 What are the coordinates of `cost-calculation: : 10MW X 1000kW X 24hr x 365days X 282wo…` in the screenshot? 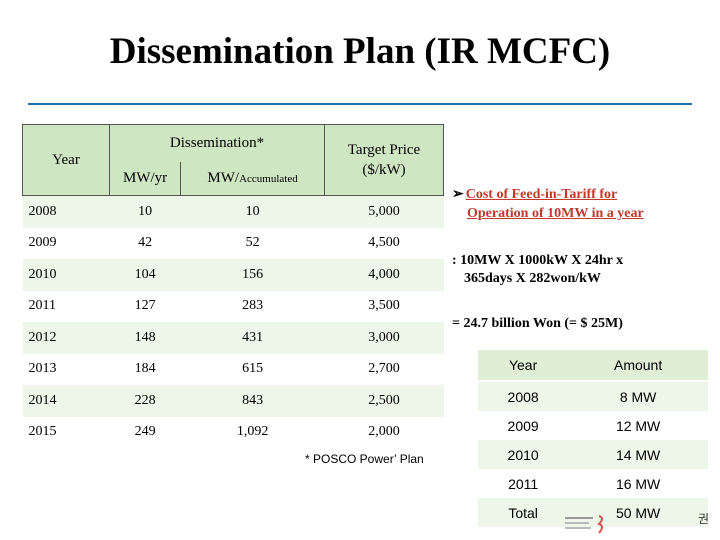 It's located at (582, 270).